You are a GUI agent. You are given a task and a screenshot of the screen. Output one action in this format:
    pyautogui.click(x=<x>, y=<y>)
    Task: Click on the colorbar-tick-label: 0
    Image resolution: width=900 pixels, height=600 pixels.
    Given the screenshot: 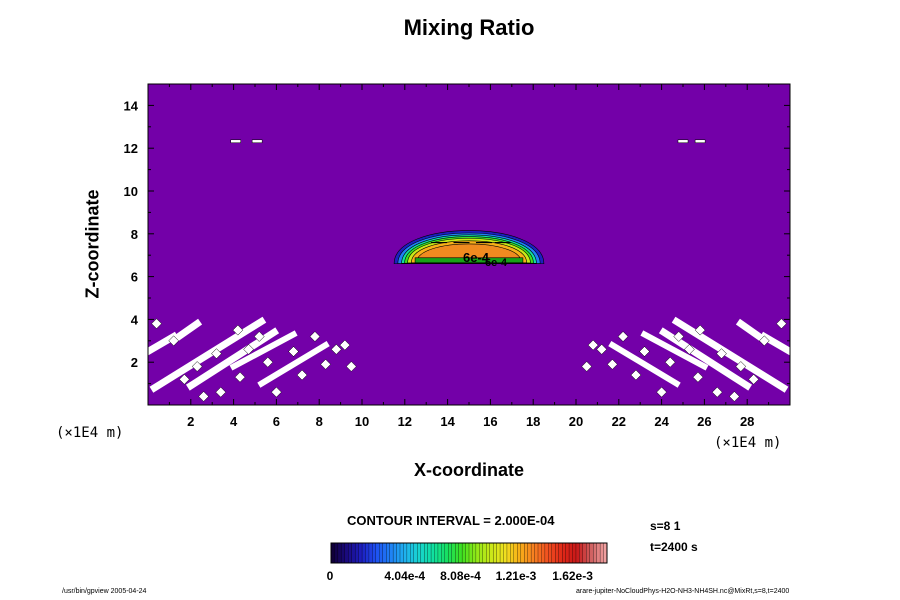 What is the action you would take?
    pyautogui.click(x=330, y=576)
    